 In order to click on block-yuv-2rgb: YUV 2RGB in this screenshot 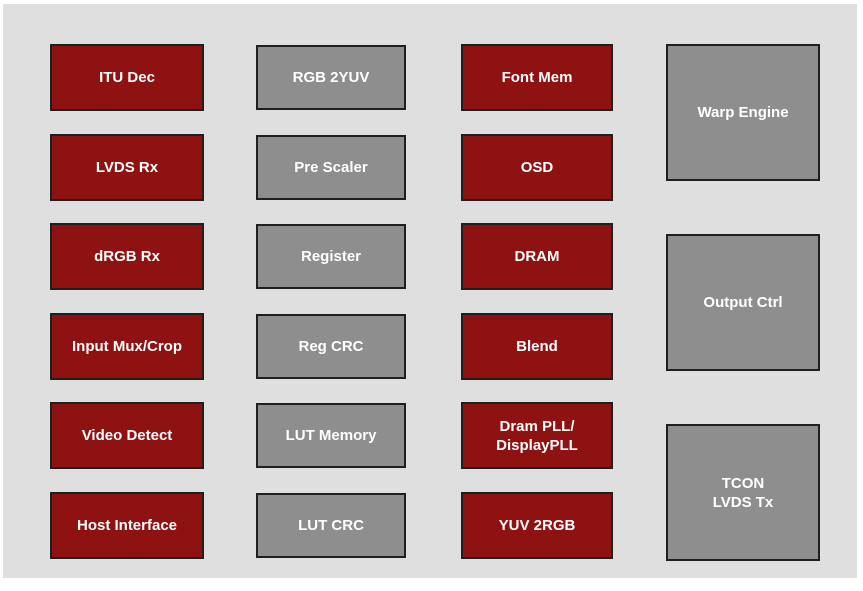, I will do `click(537, 525)`.